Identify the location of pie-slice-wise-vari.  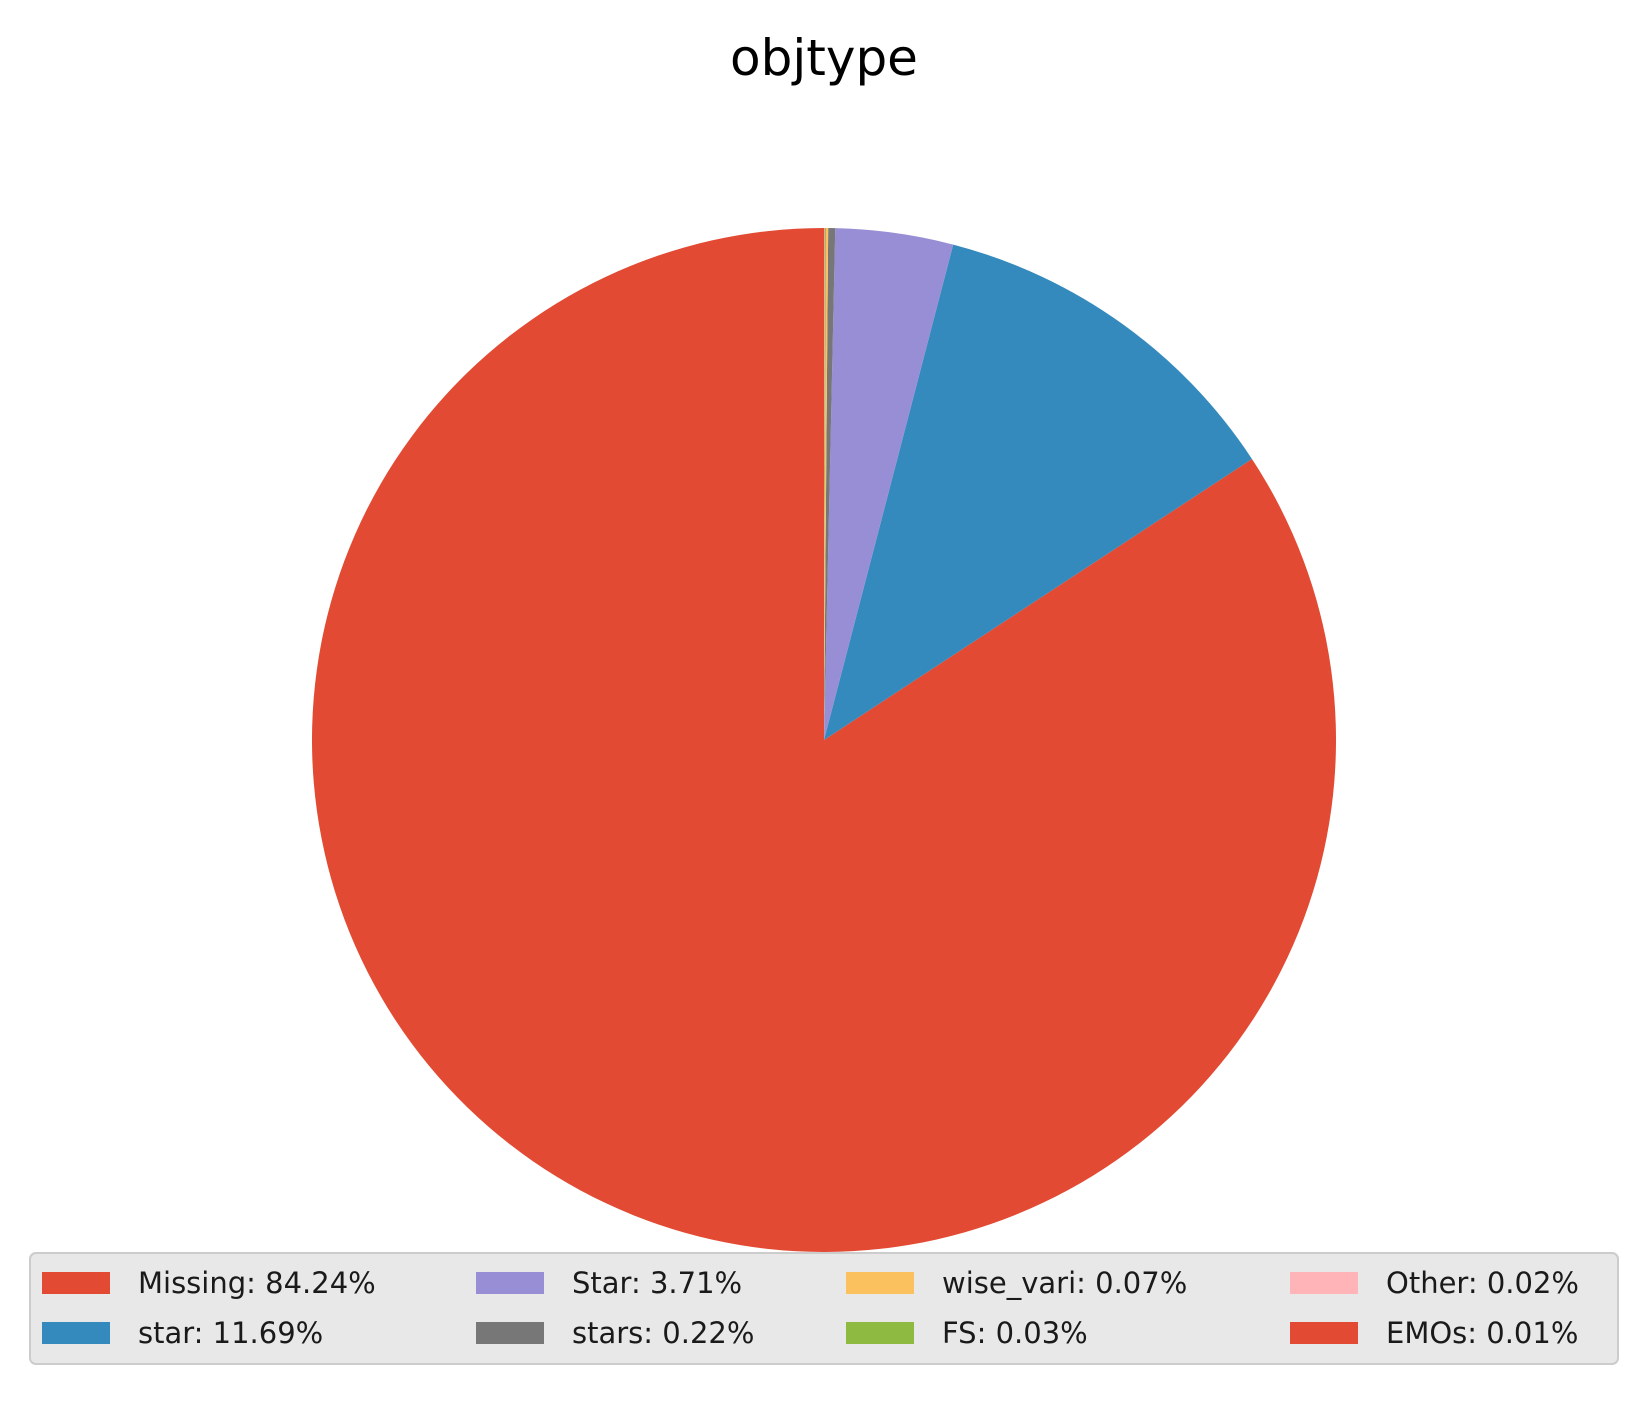
(826, 484).